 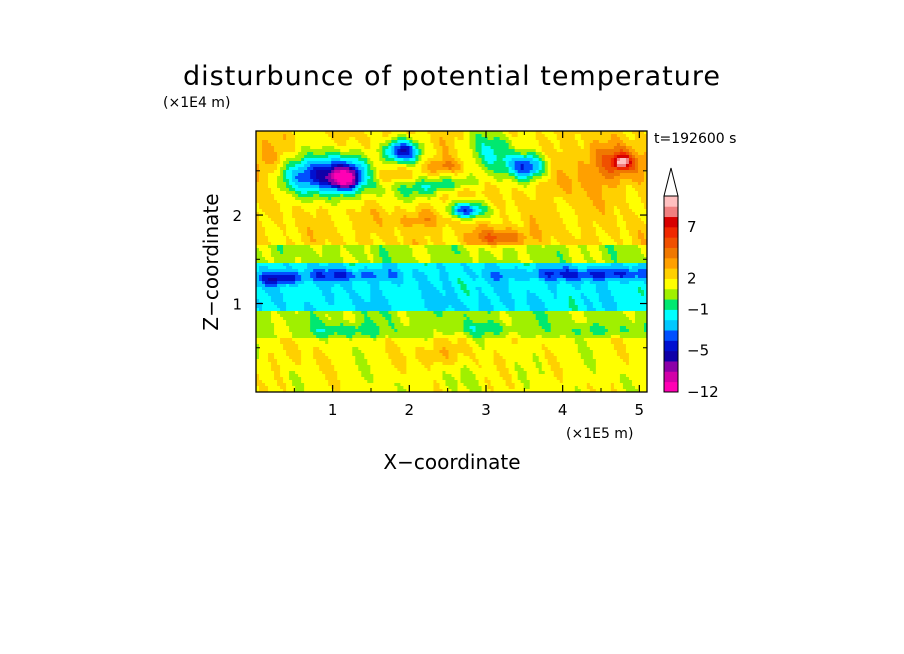 What do you see at coordinates (703, 392) in the screenshot?
I see `colorbar-tick-label: −12` at bounding box center [703, 392].